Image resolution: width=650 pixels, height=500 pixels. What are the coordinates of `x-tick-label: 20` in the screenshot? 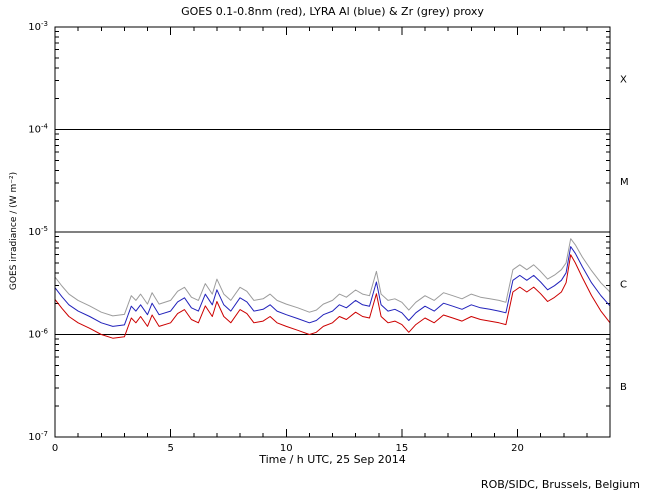 It's located at (517, 448).